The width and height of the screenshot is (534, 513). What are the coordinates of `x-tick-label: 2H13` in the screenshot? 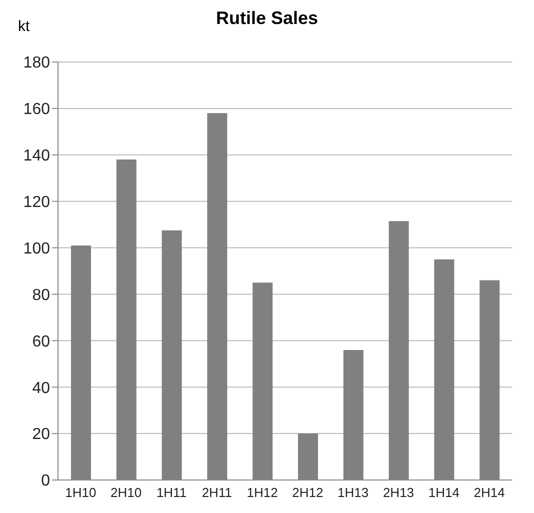 It's located at (398, 492).